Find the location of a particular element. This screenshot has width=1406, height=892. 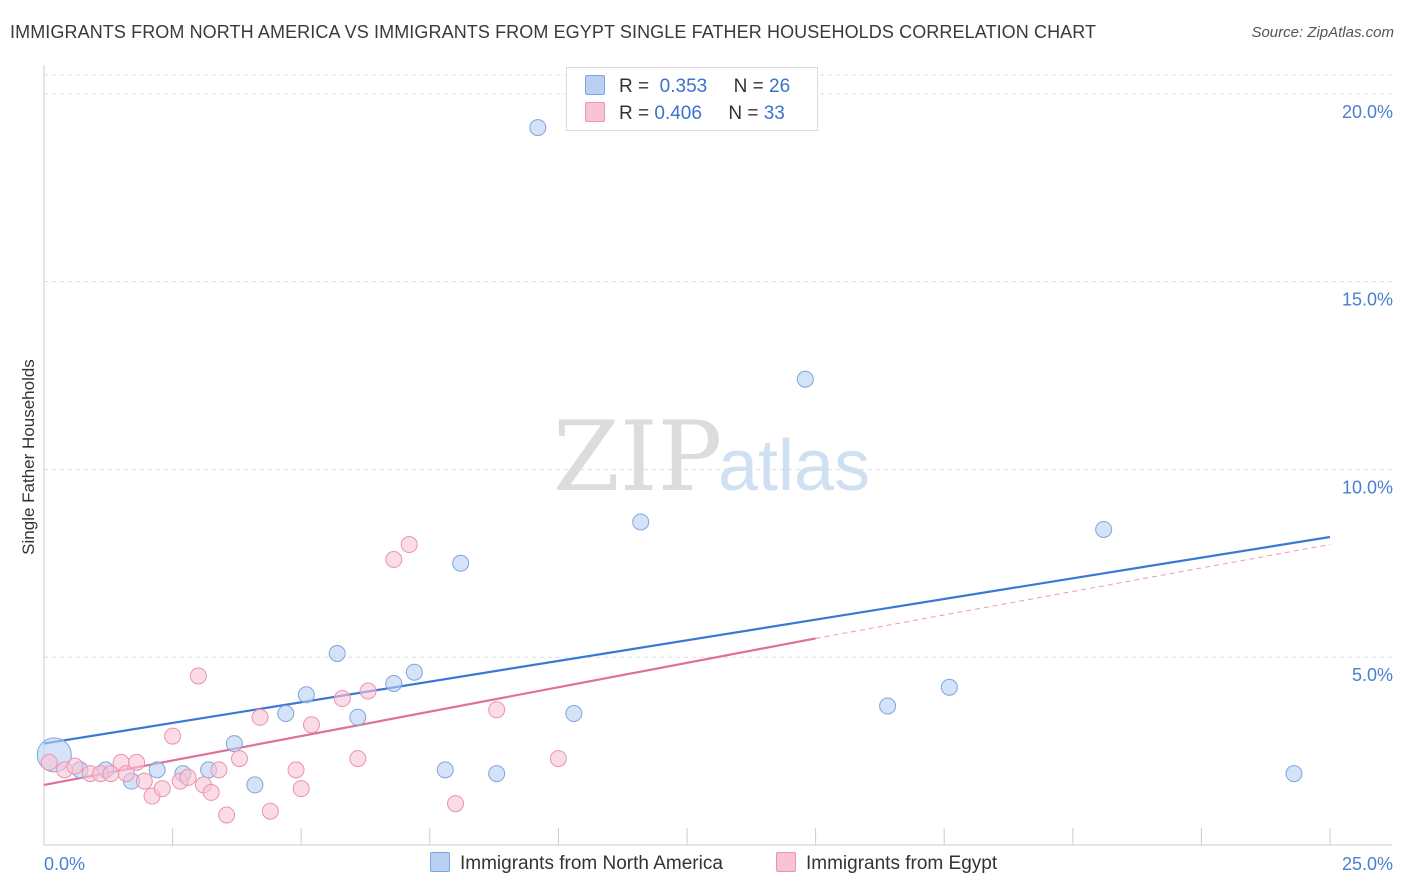

y-tick-label: 10.0% is located at coordinates (1367, 487).